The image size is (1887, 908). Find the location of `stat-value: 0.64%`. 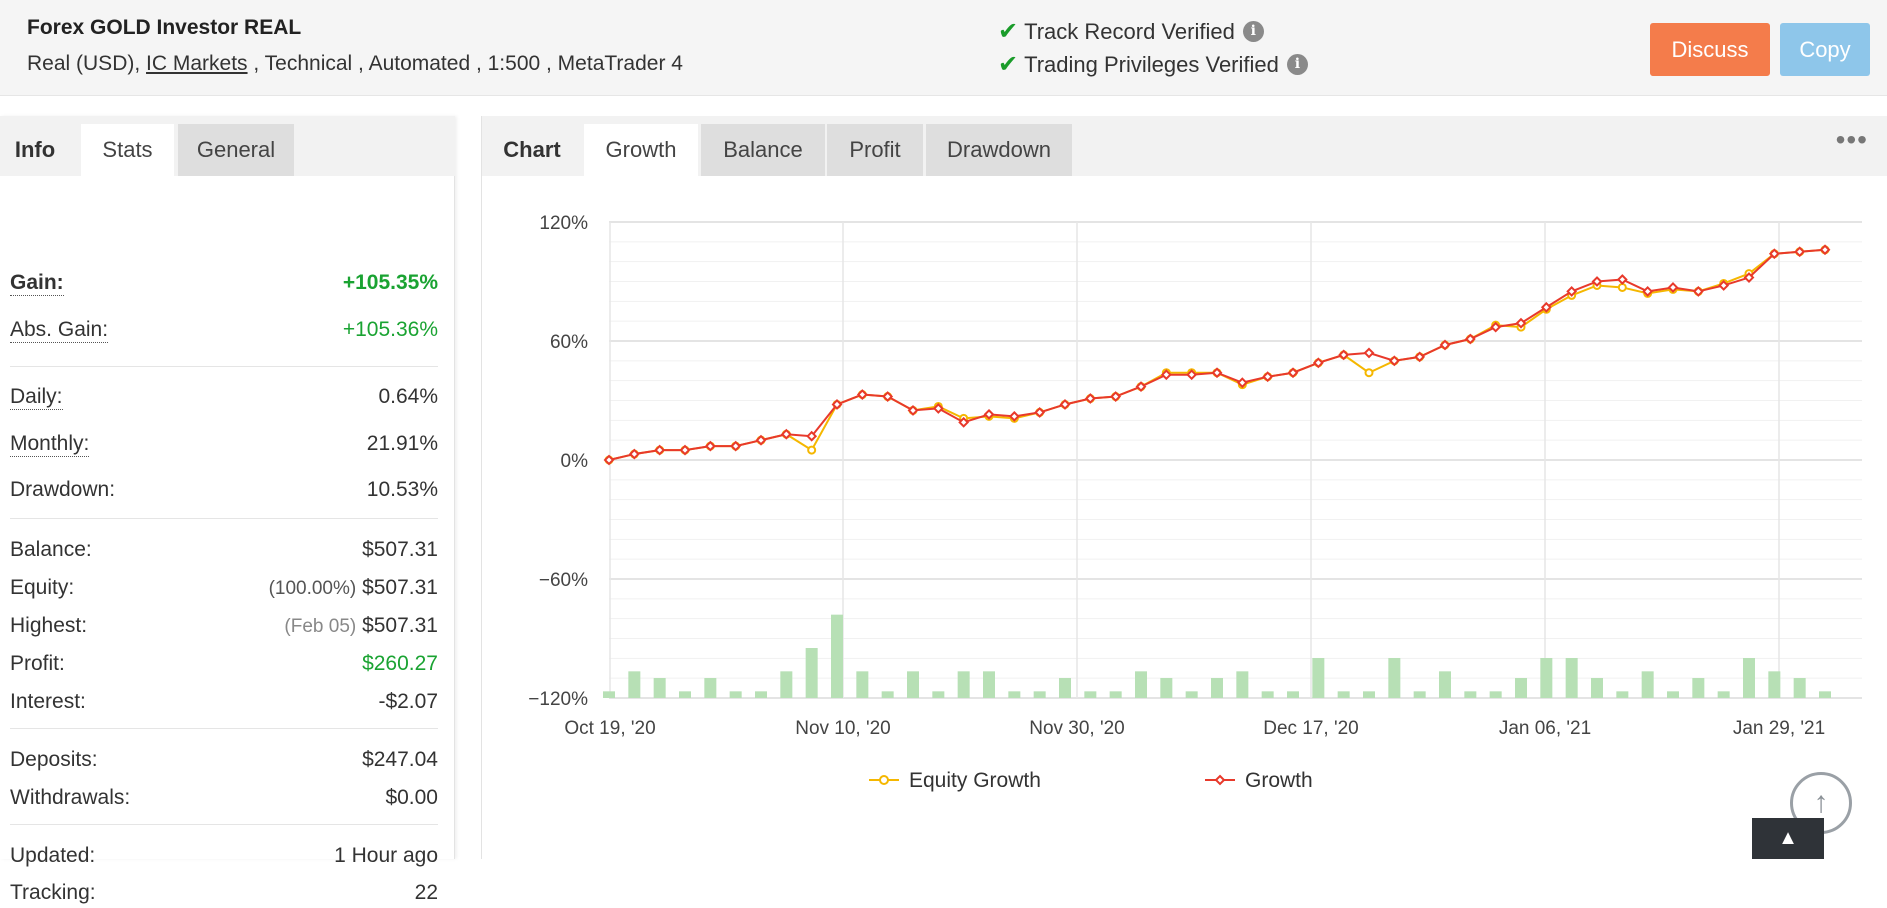

stat-value: 0.64% is located at coordinates (408, 396).